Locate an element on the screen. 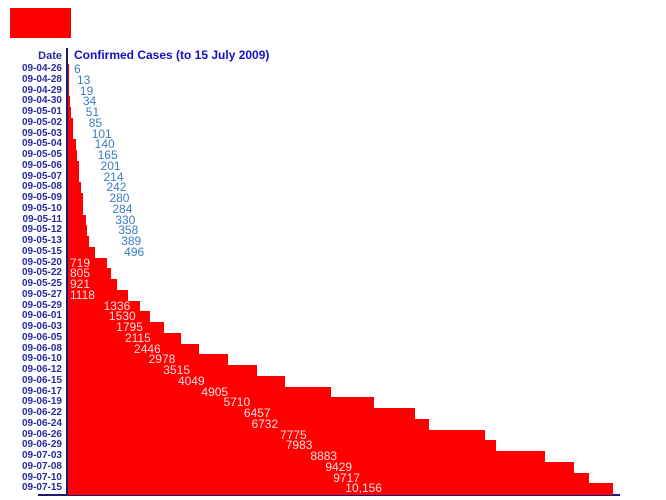 The image size is (666, 500). date-label: 09-05-12 is located at coordinates (41, 230).